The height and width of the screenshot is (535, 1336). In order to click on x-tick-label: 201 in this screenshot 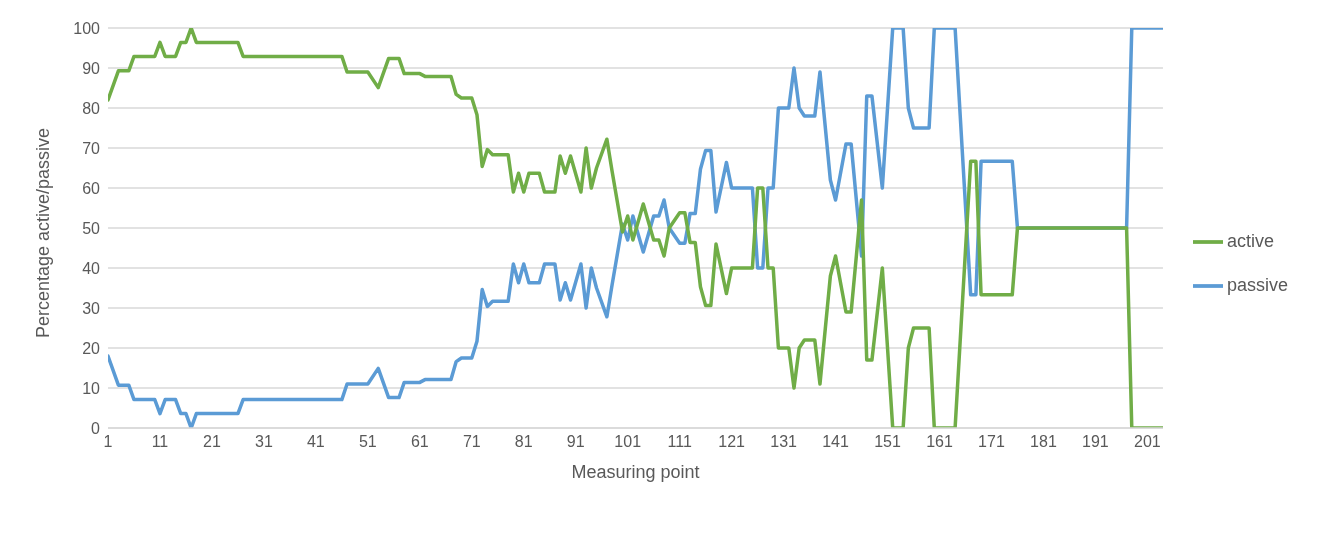, I will do `click(1147, 442)`.